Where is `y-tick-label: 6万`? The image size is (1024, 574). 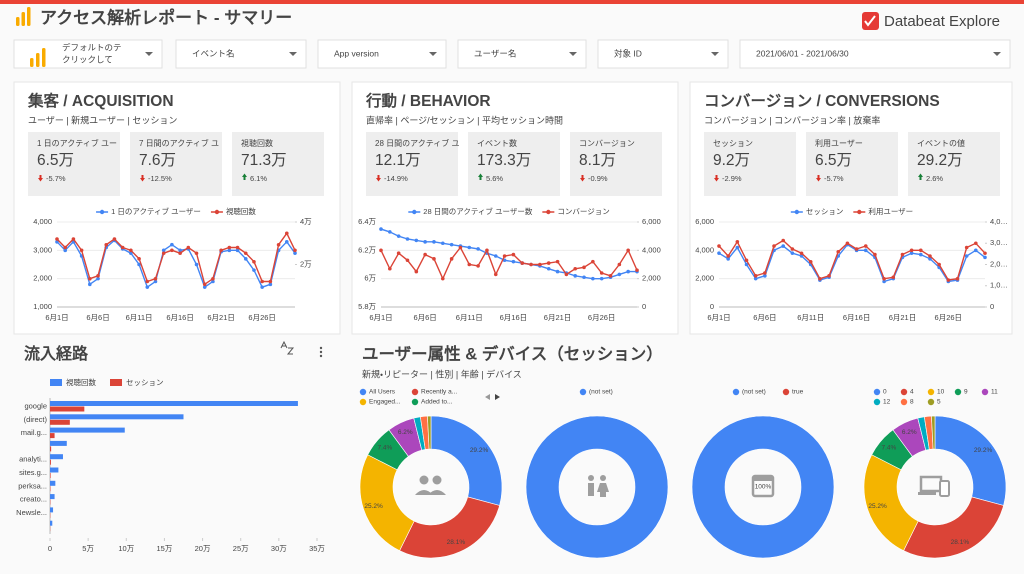 y-tick-label: 6万 is located at coordinates (370, 278).